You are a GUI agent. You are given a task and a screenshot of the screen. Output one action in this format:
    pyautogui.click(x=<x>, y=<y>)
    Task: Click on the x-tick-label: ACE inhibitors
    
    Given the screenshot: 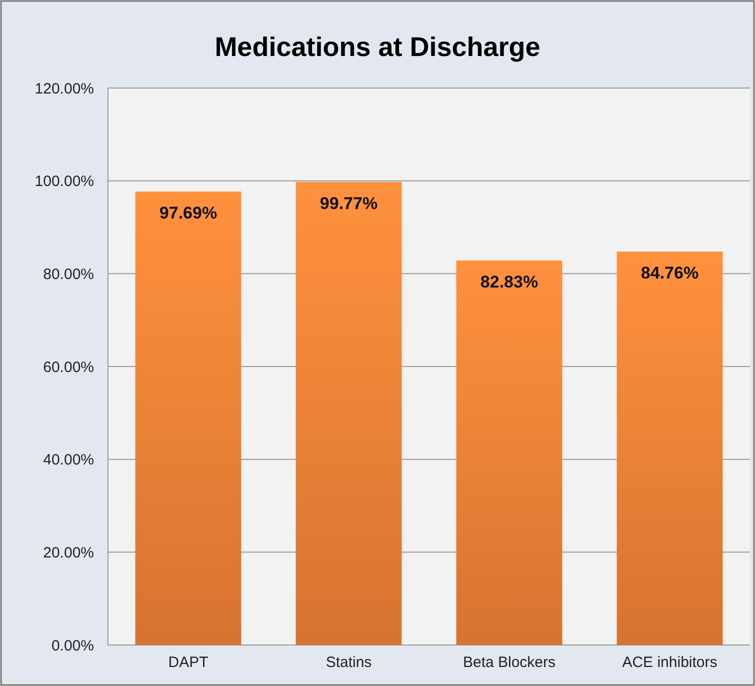 What is the action you would take?
    pyautogui.click(x=670, y=662)
    